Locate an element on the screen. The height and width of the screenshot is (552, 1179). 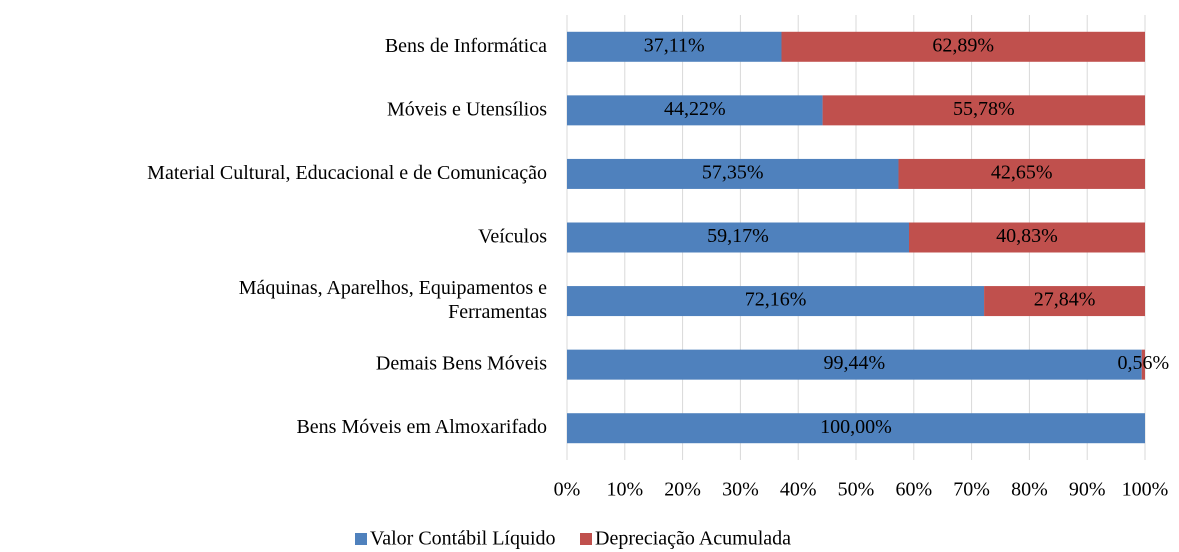
x-tick-label: 60% is located at coordinates (913, 490).